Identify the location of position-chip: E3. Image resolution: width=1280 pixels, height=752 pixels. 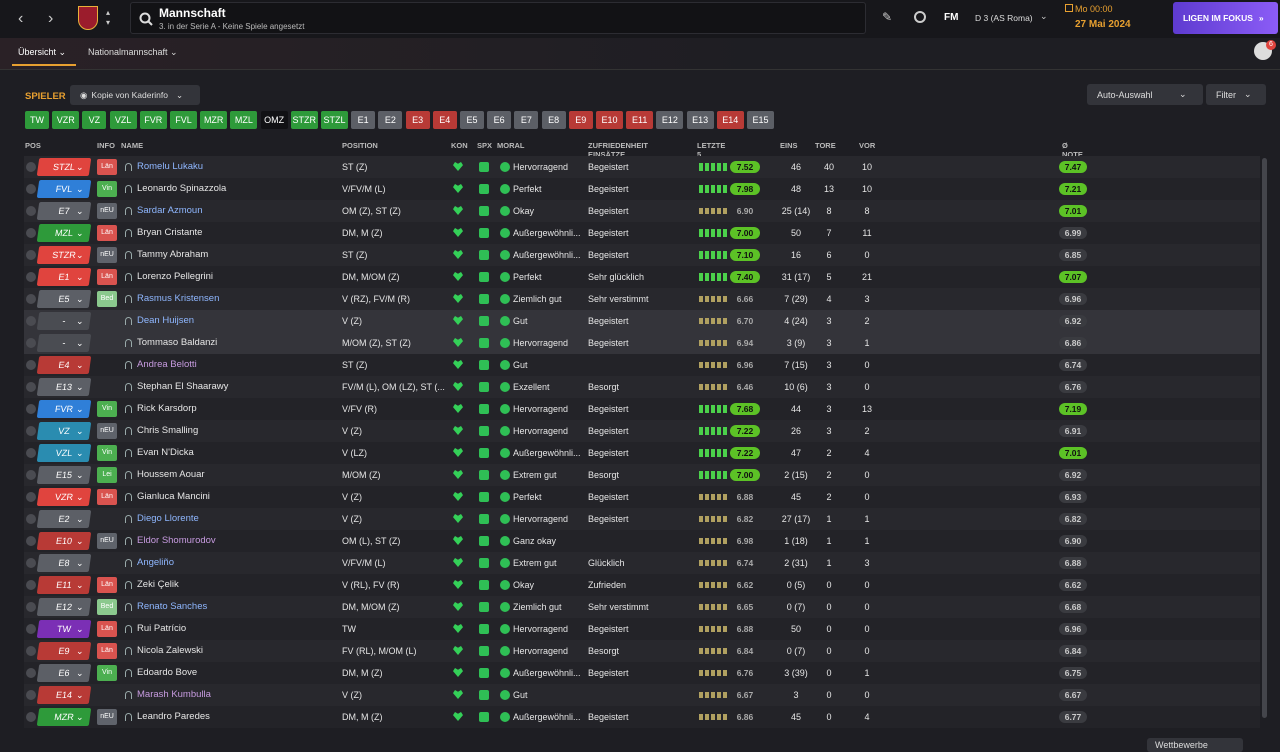
(417, 120).